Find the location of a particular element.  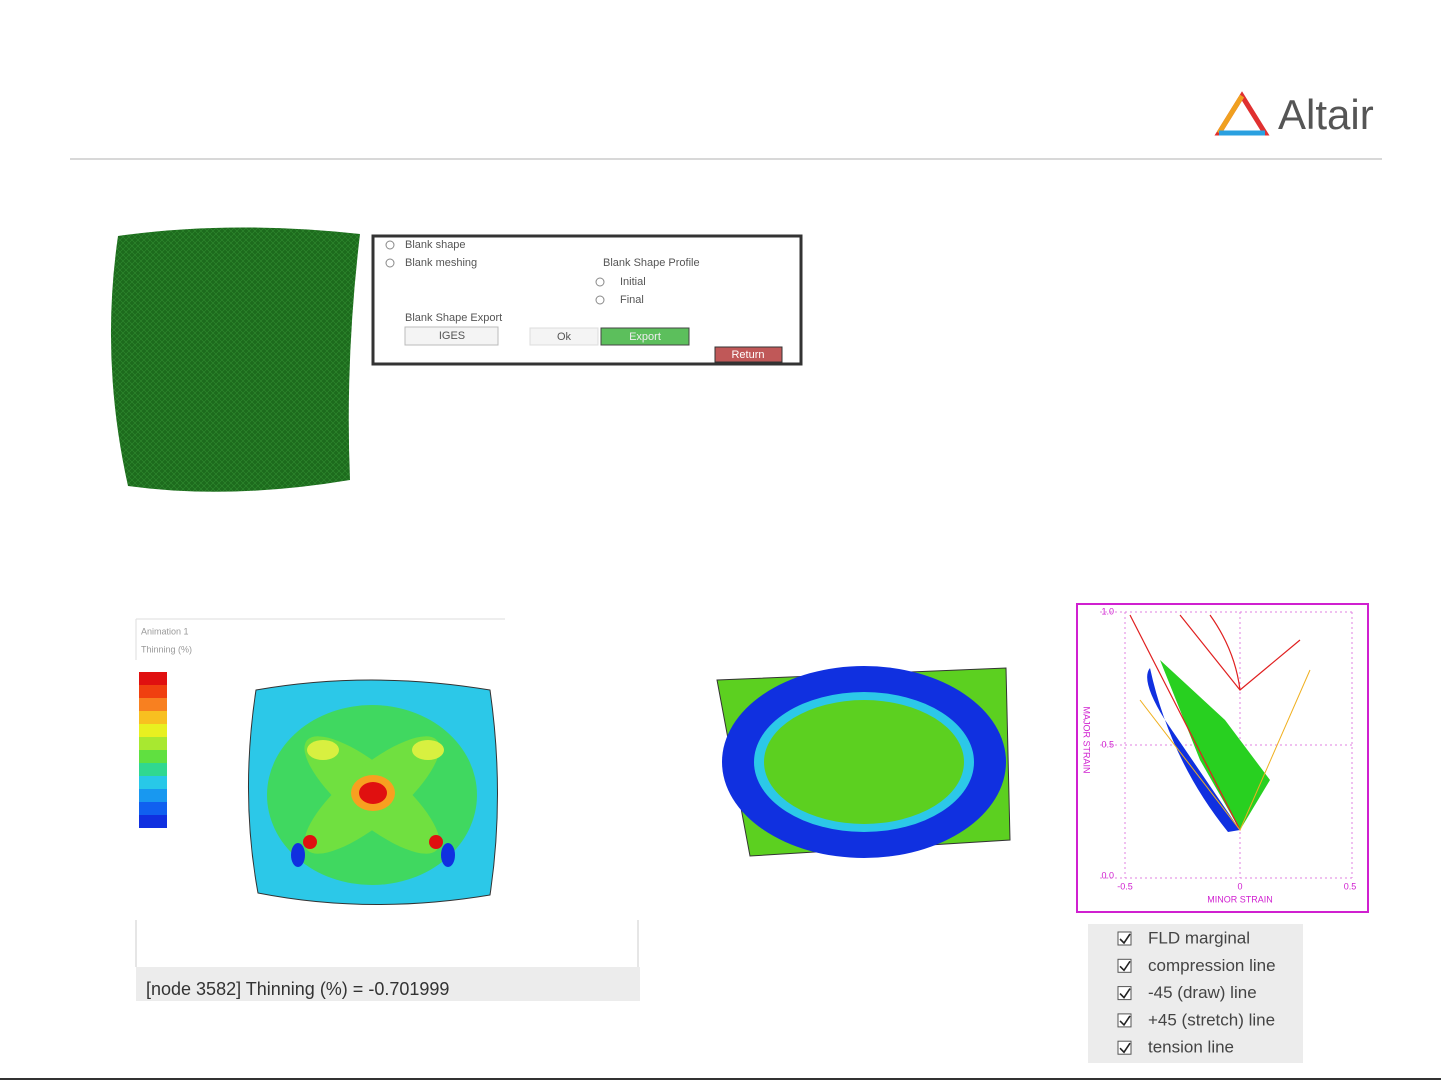

export-button is located at coordinates (645, 336).